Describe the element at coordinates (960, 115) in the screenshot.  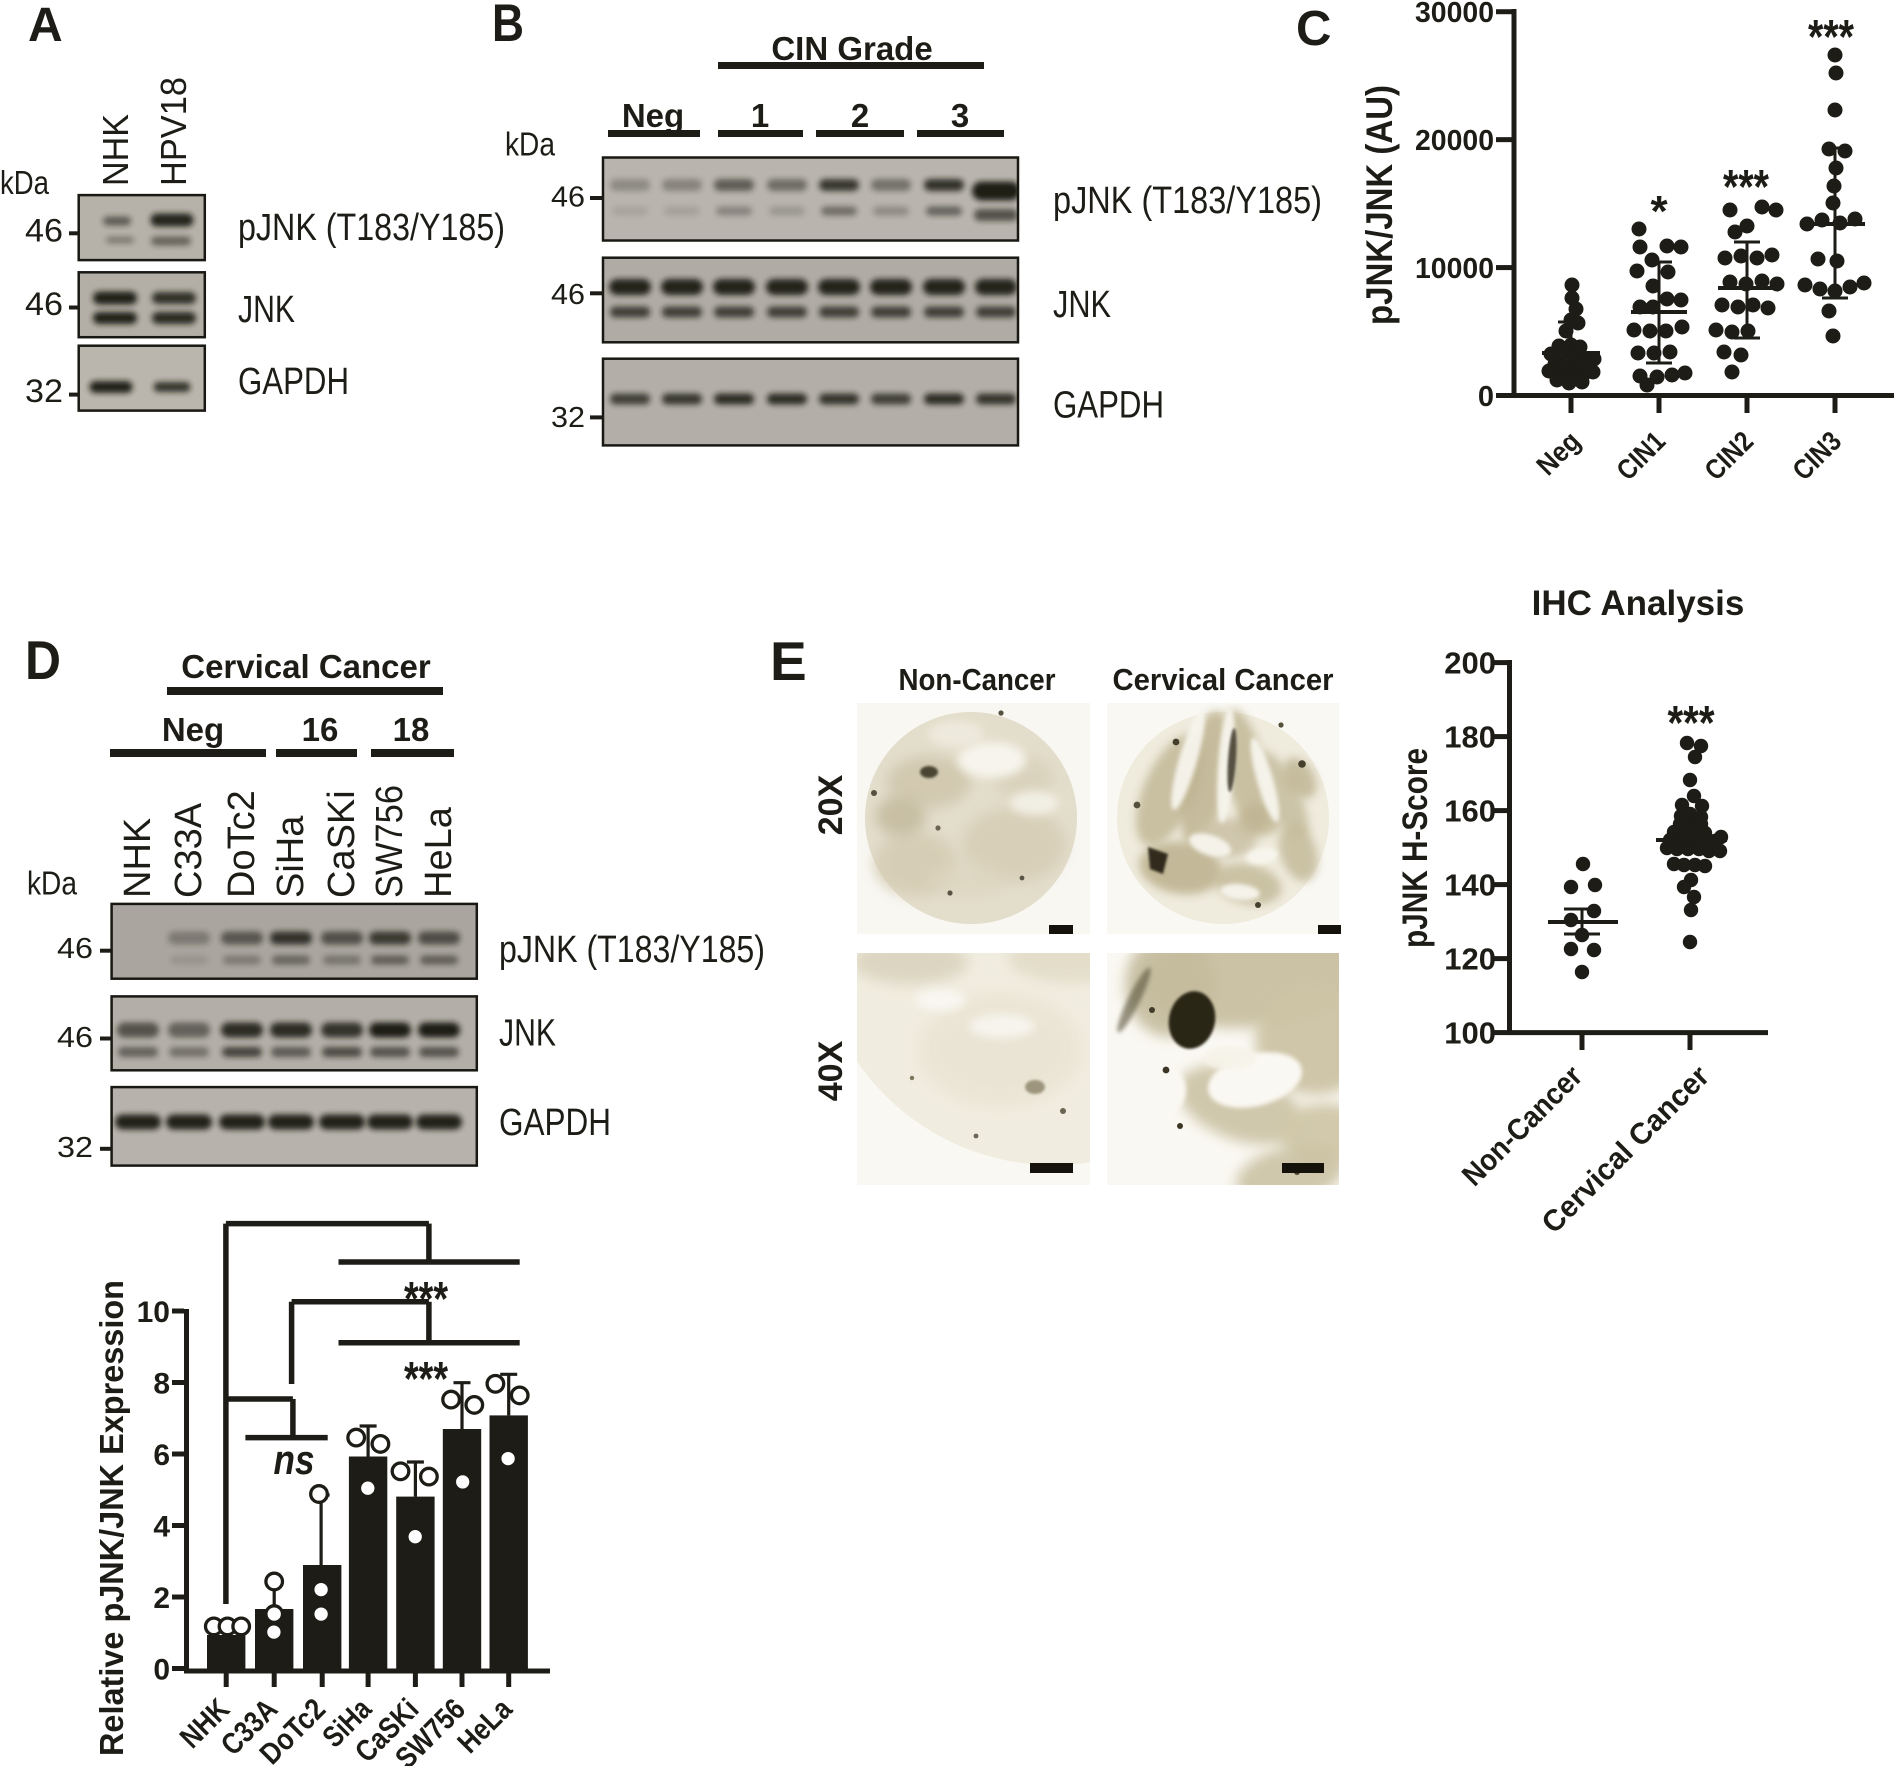
I see `svg-text: 3` at that location.